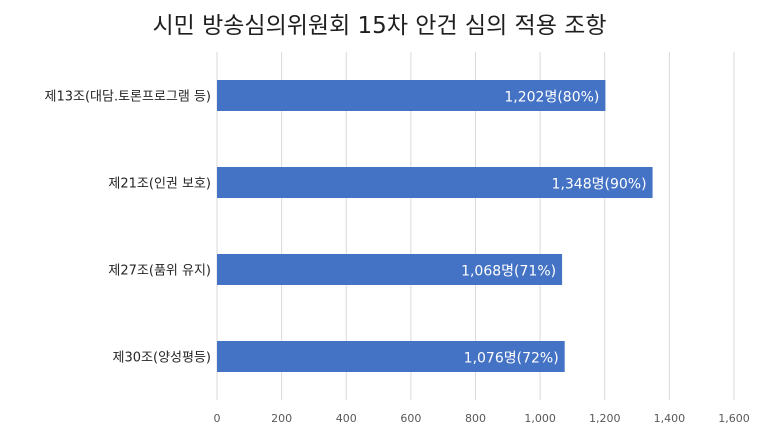 This screenshot has width=759, height=429. What do you see at coordinates (346, 418) in the screenshot?
I see `x-tick-label: 400` at bounding box center [346, 418].